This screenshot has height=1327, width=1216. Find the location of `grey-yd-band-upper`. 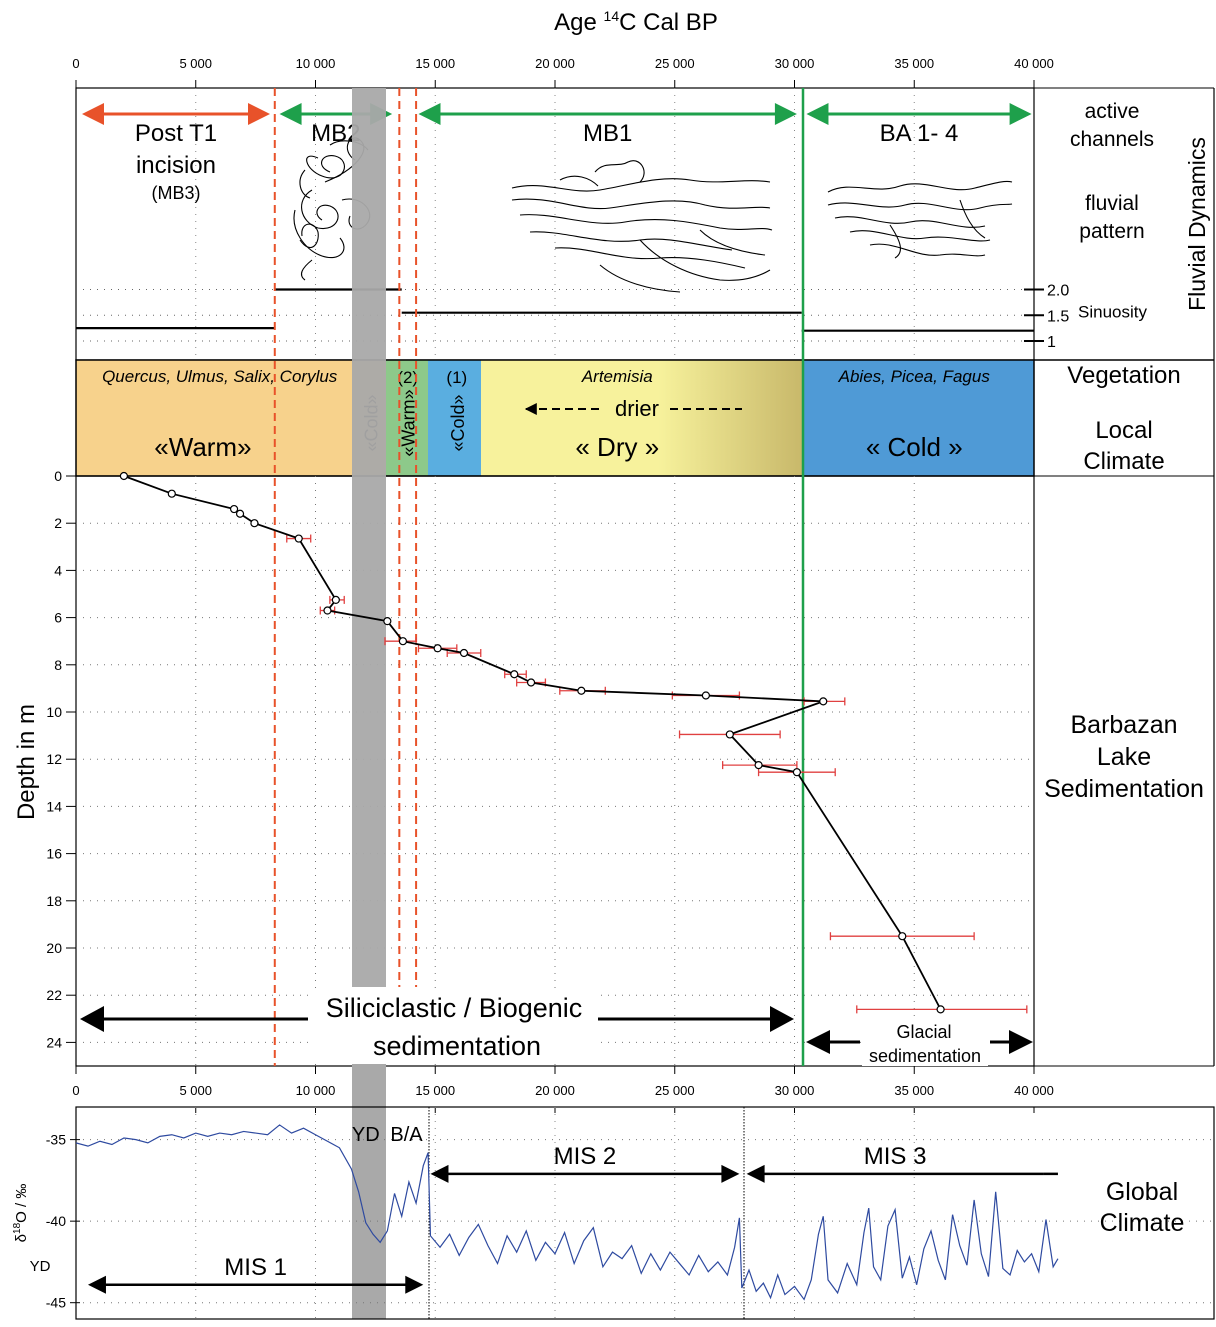

grey-yd-band-upper is located at coordinates (369, 537).